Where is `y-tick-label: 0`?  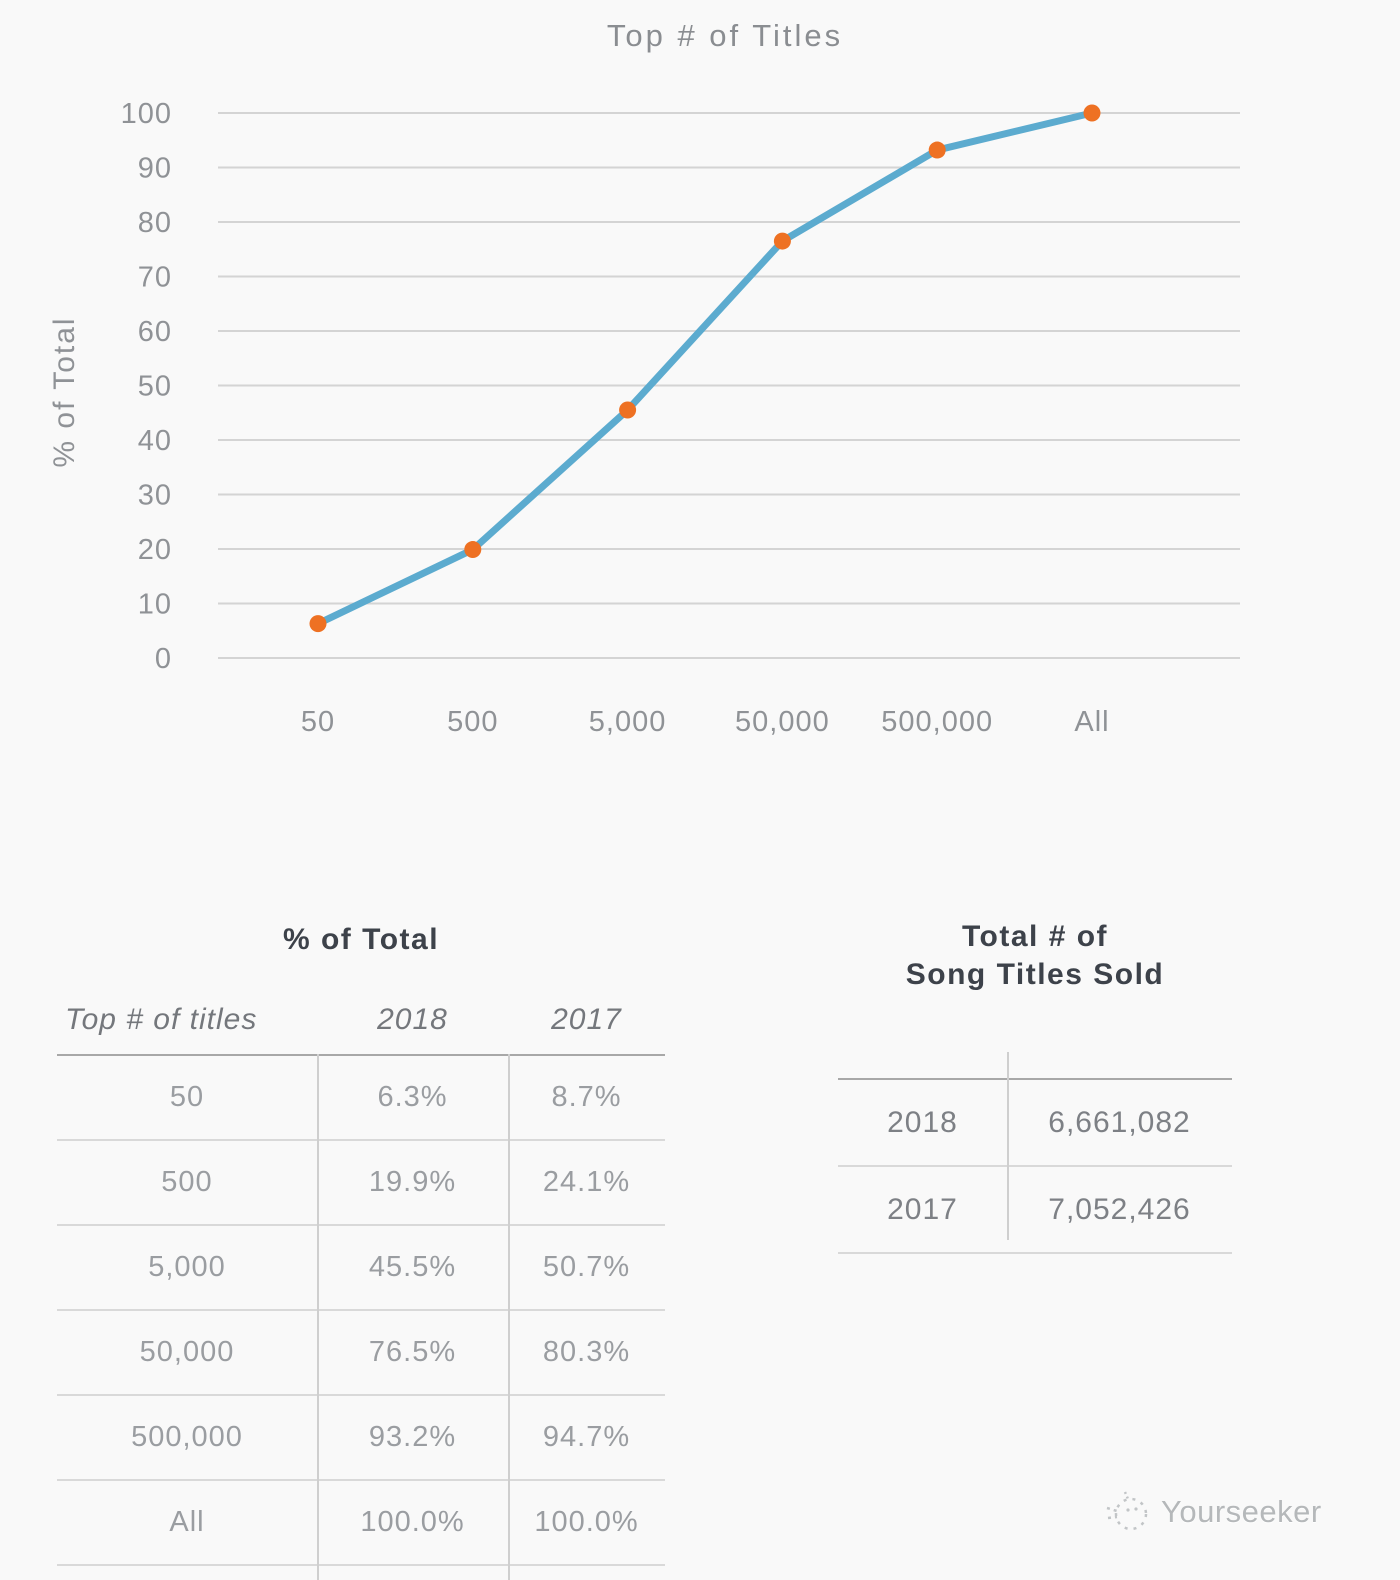 y-tick-label: 0 is located at coordinates (163, 659).